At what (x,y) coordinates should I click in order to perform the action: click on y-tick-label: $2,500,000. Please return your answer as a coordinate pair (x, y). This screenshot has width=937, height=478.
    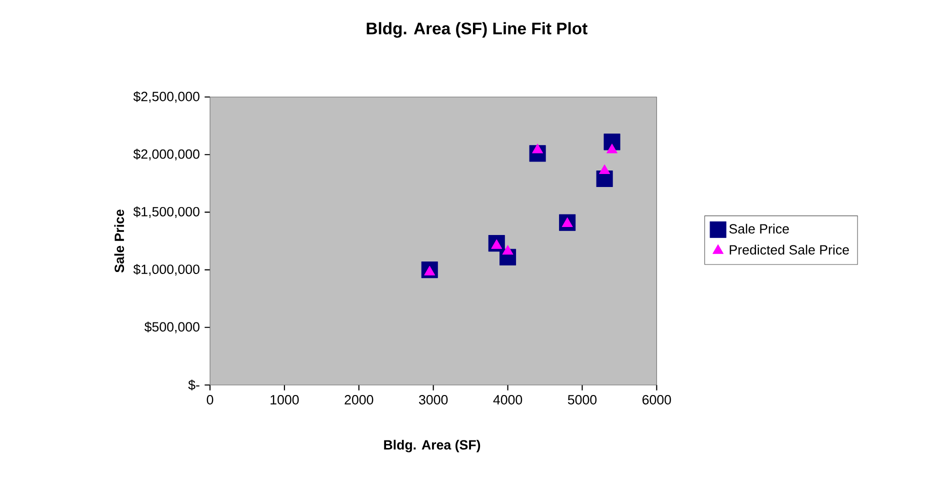
    Looking at the image, I should click on (166, 97).